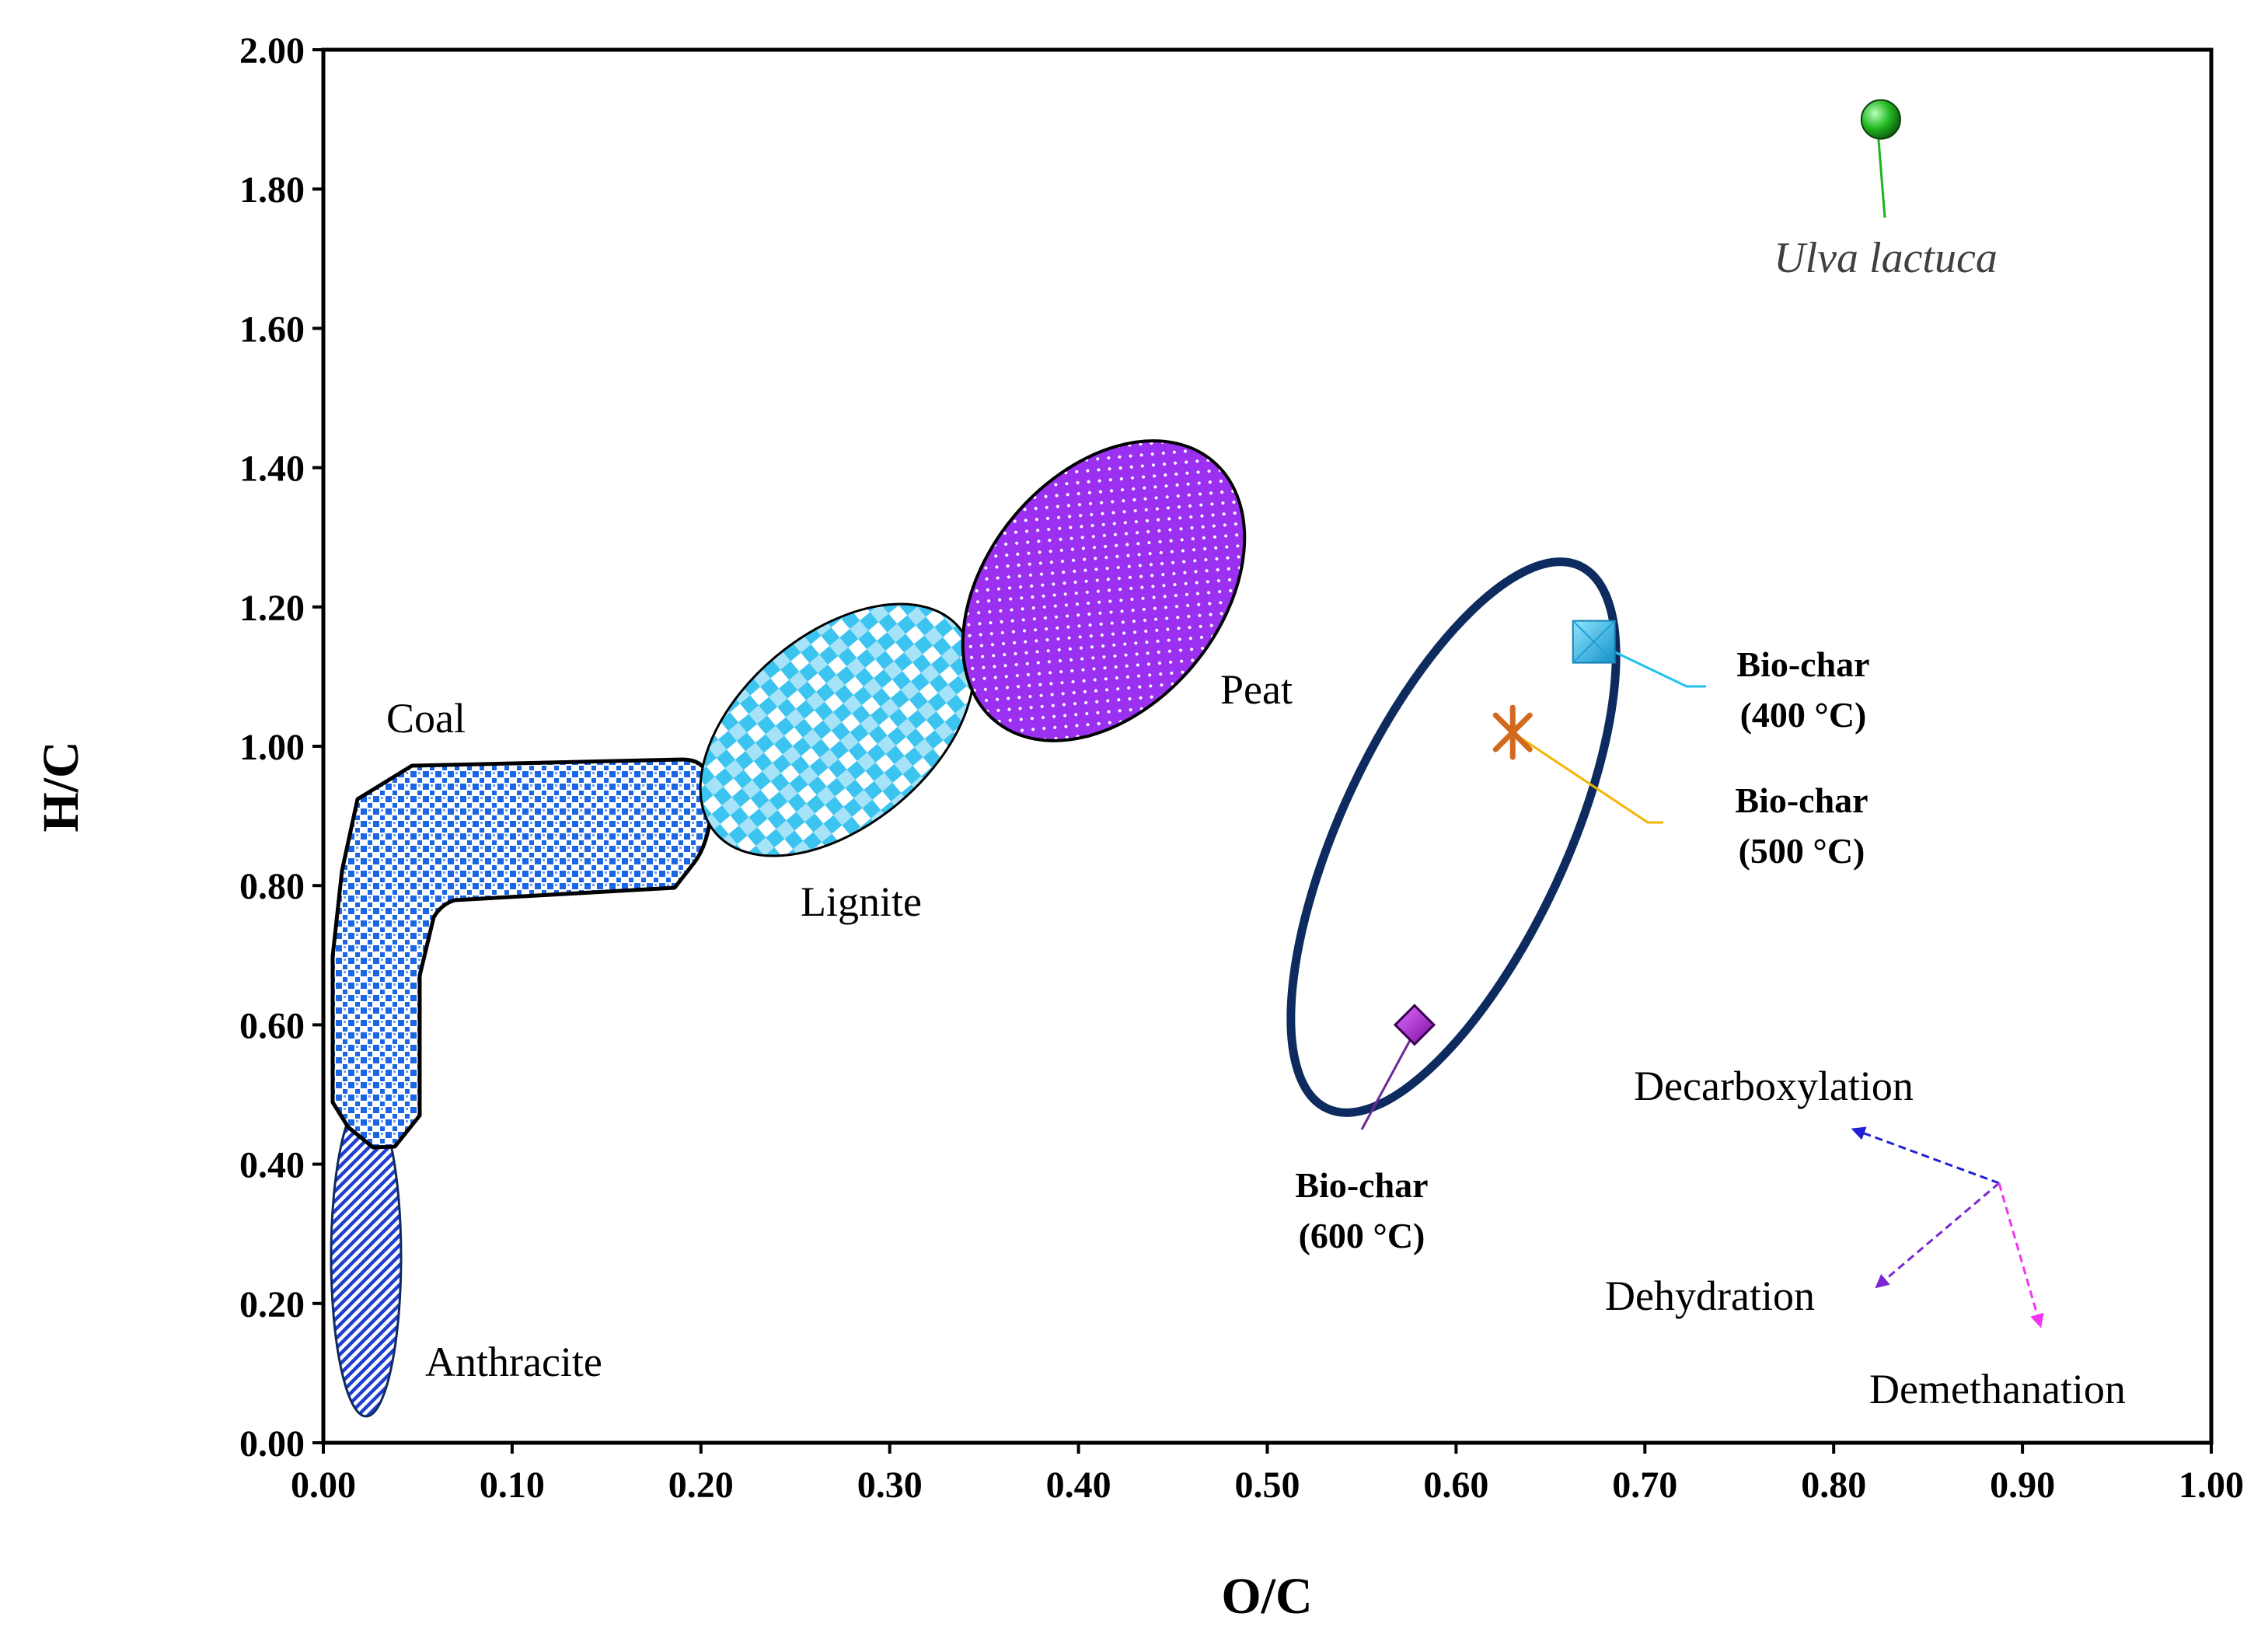 The image size is (2268, 1641). I want to click on y-tick-label: 0.20, so click(272, 1305).